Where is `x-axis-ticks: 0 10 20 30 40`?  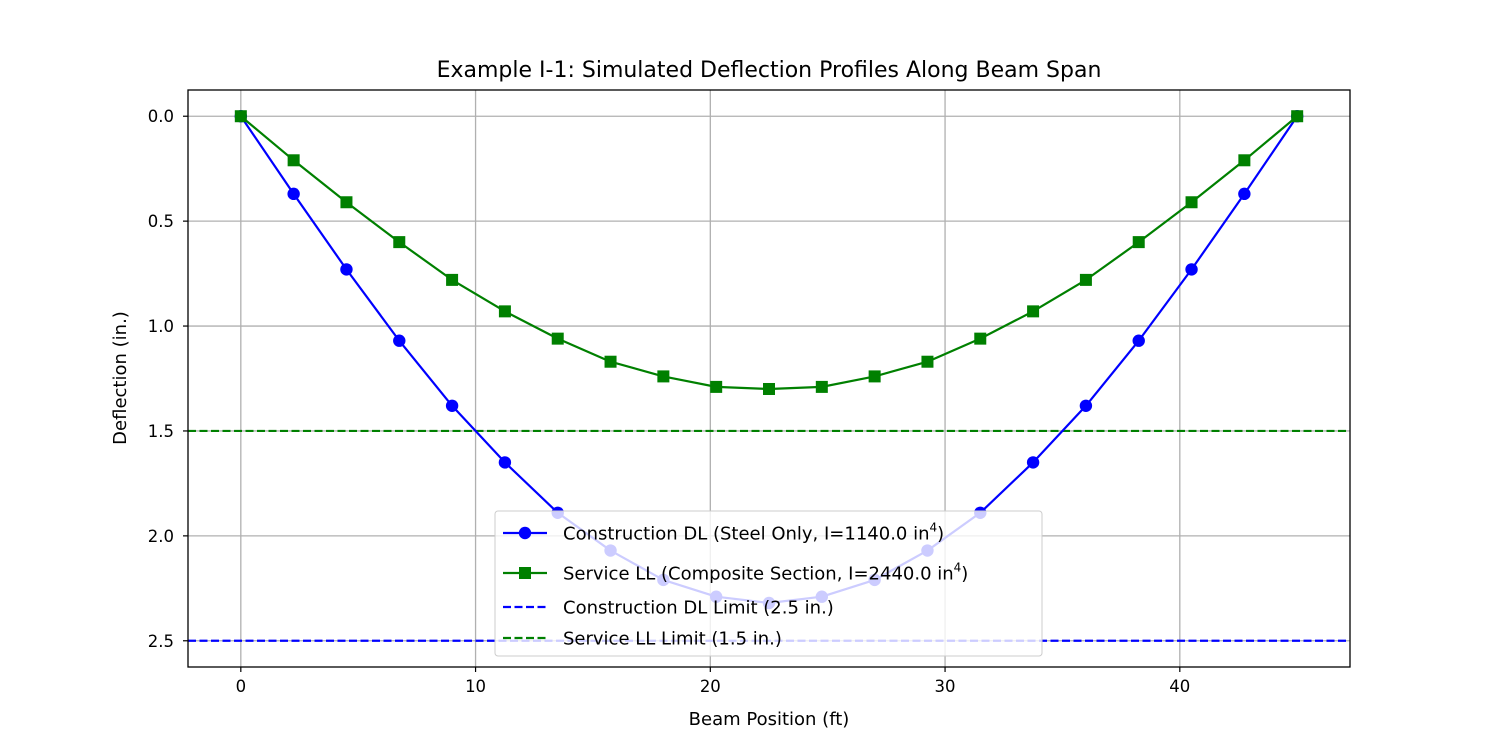 x-axis-ticks: 0 10 20 30 40 is located at coordinates (713, 681).